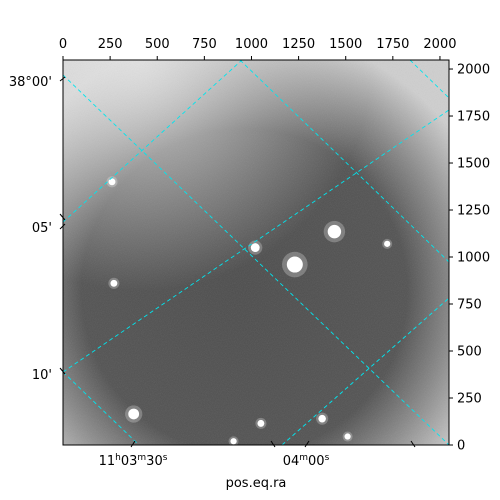 The width and height of the screenshot is (500, 500). What do you see at coordinates (469, 352) in the screenshot?
I see `right-axis-tick-label: 500` at bounding box center [469, 352].